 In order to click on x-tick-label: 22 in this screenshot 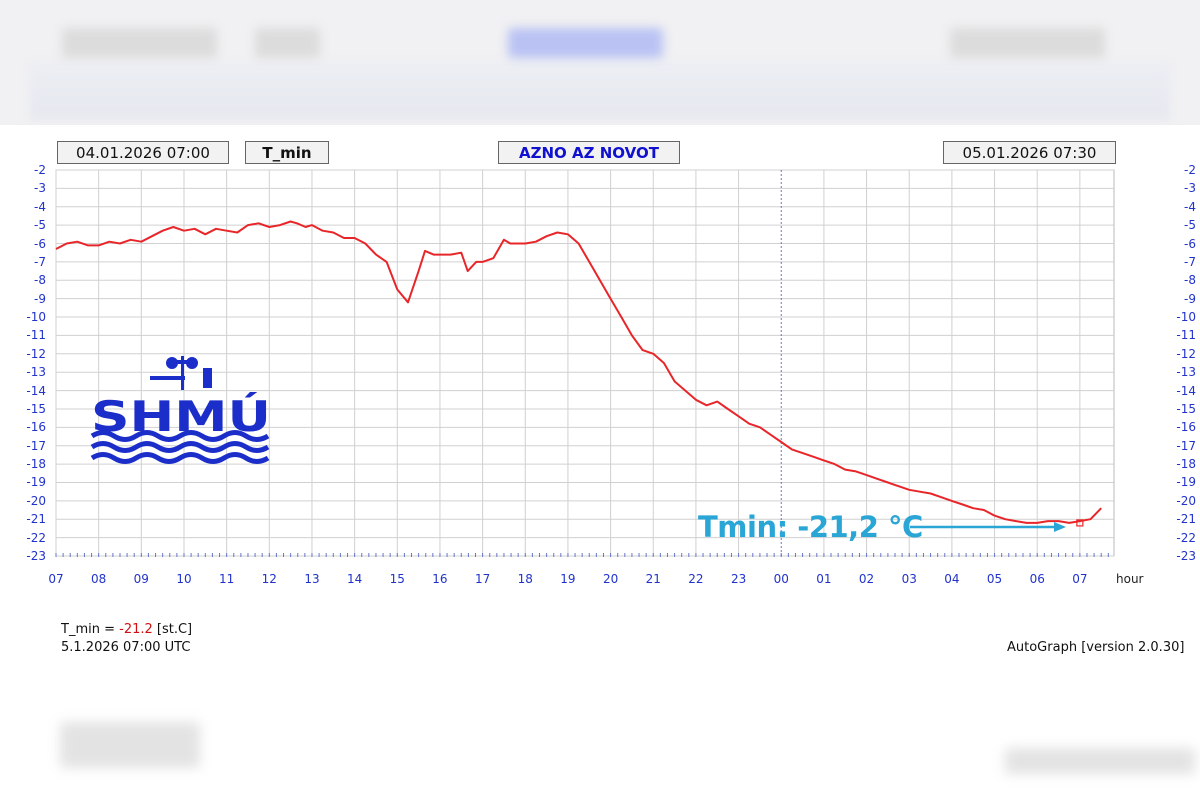, I will do `click(695, 579)`.